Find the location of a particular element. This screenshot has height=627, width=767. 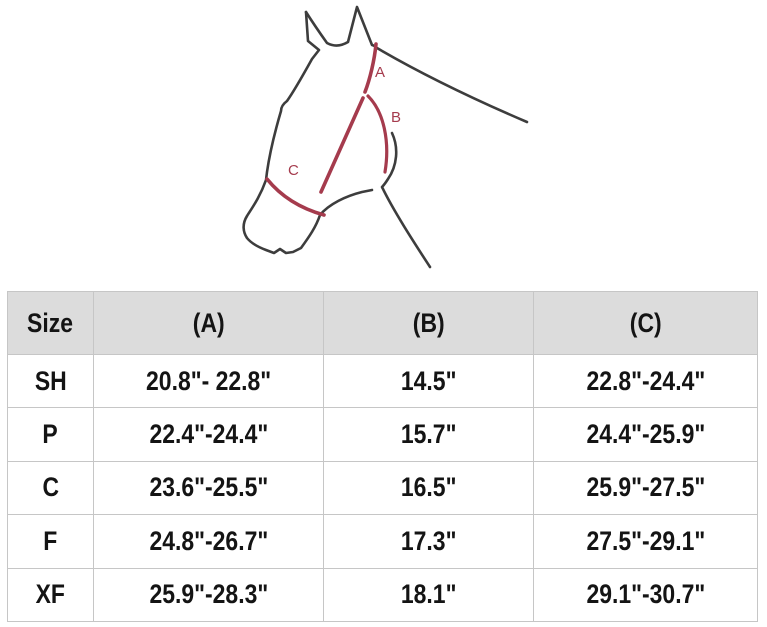

size-value: P is located at coordinates (50, 434).